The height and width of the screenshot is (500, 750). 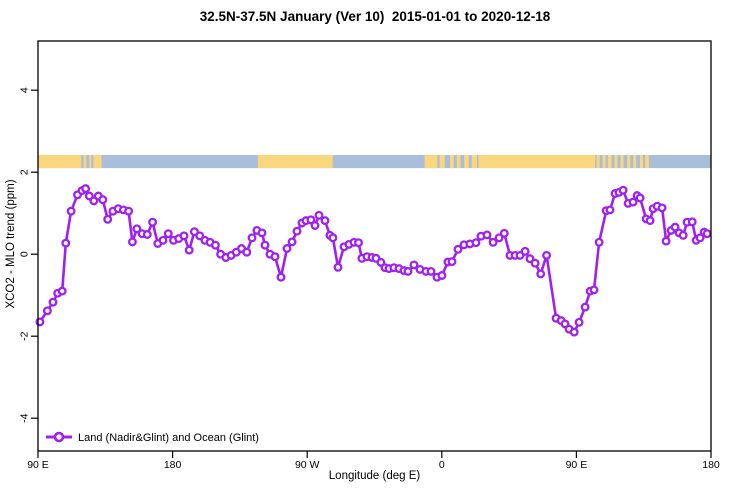 What do you see at coordinates (25, 335) in the screenshot?
I see `y-axis-tick-label: -2` at bounding box center [25, 335].